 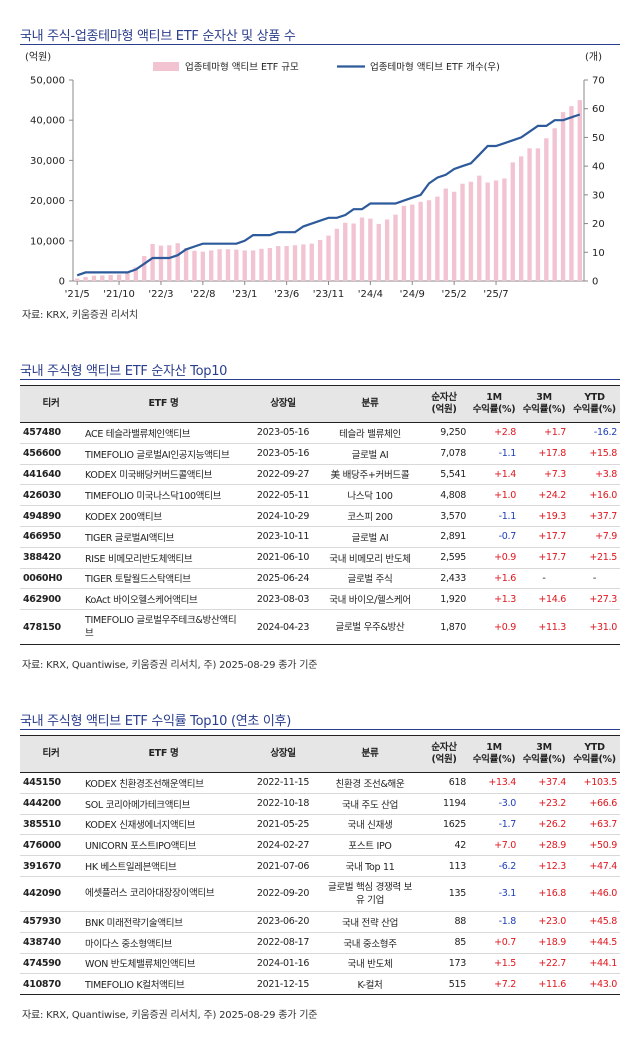 What do you see at coordinates (598, 109) in the screenshot?
I see `y2-tick-label: 60` at bounding box center [598, 109].